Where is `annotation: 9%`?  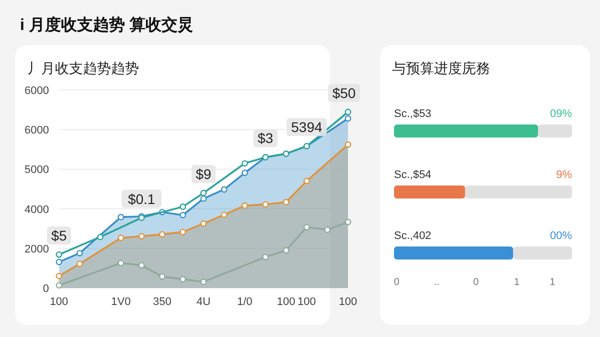 annotation: 9% is located at coordinates (564, 175).